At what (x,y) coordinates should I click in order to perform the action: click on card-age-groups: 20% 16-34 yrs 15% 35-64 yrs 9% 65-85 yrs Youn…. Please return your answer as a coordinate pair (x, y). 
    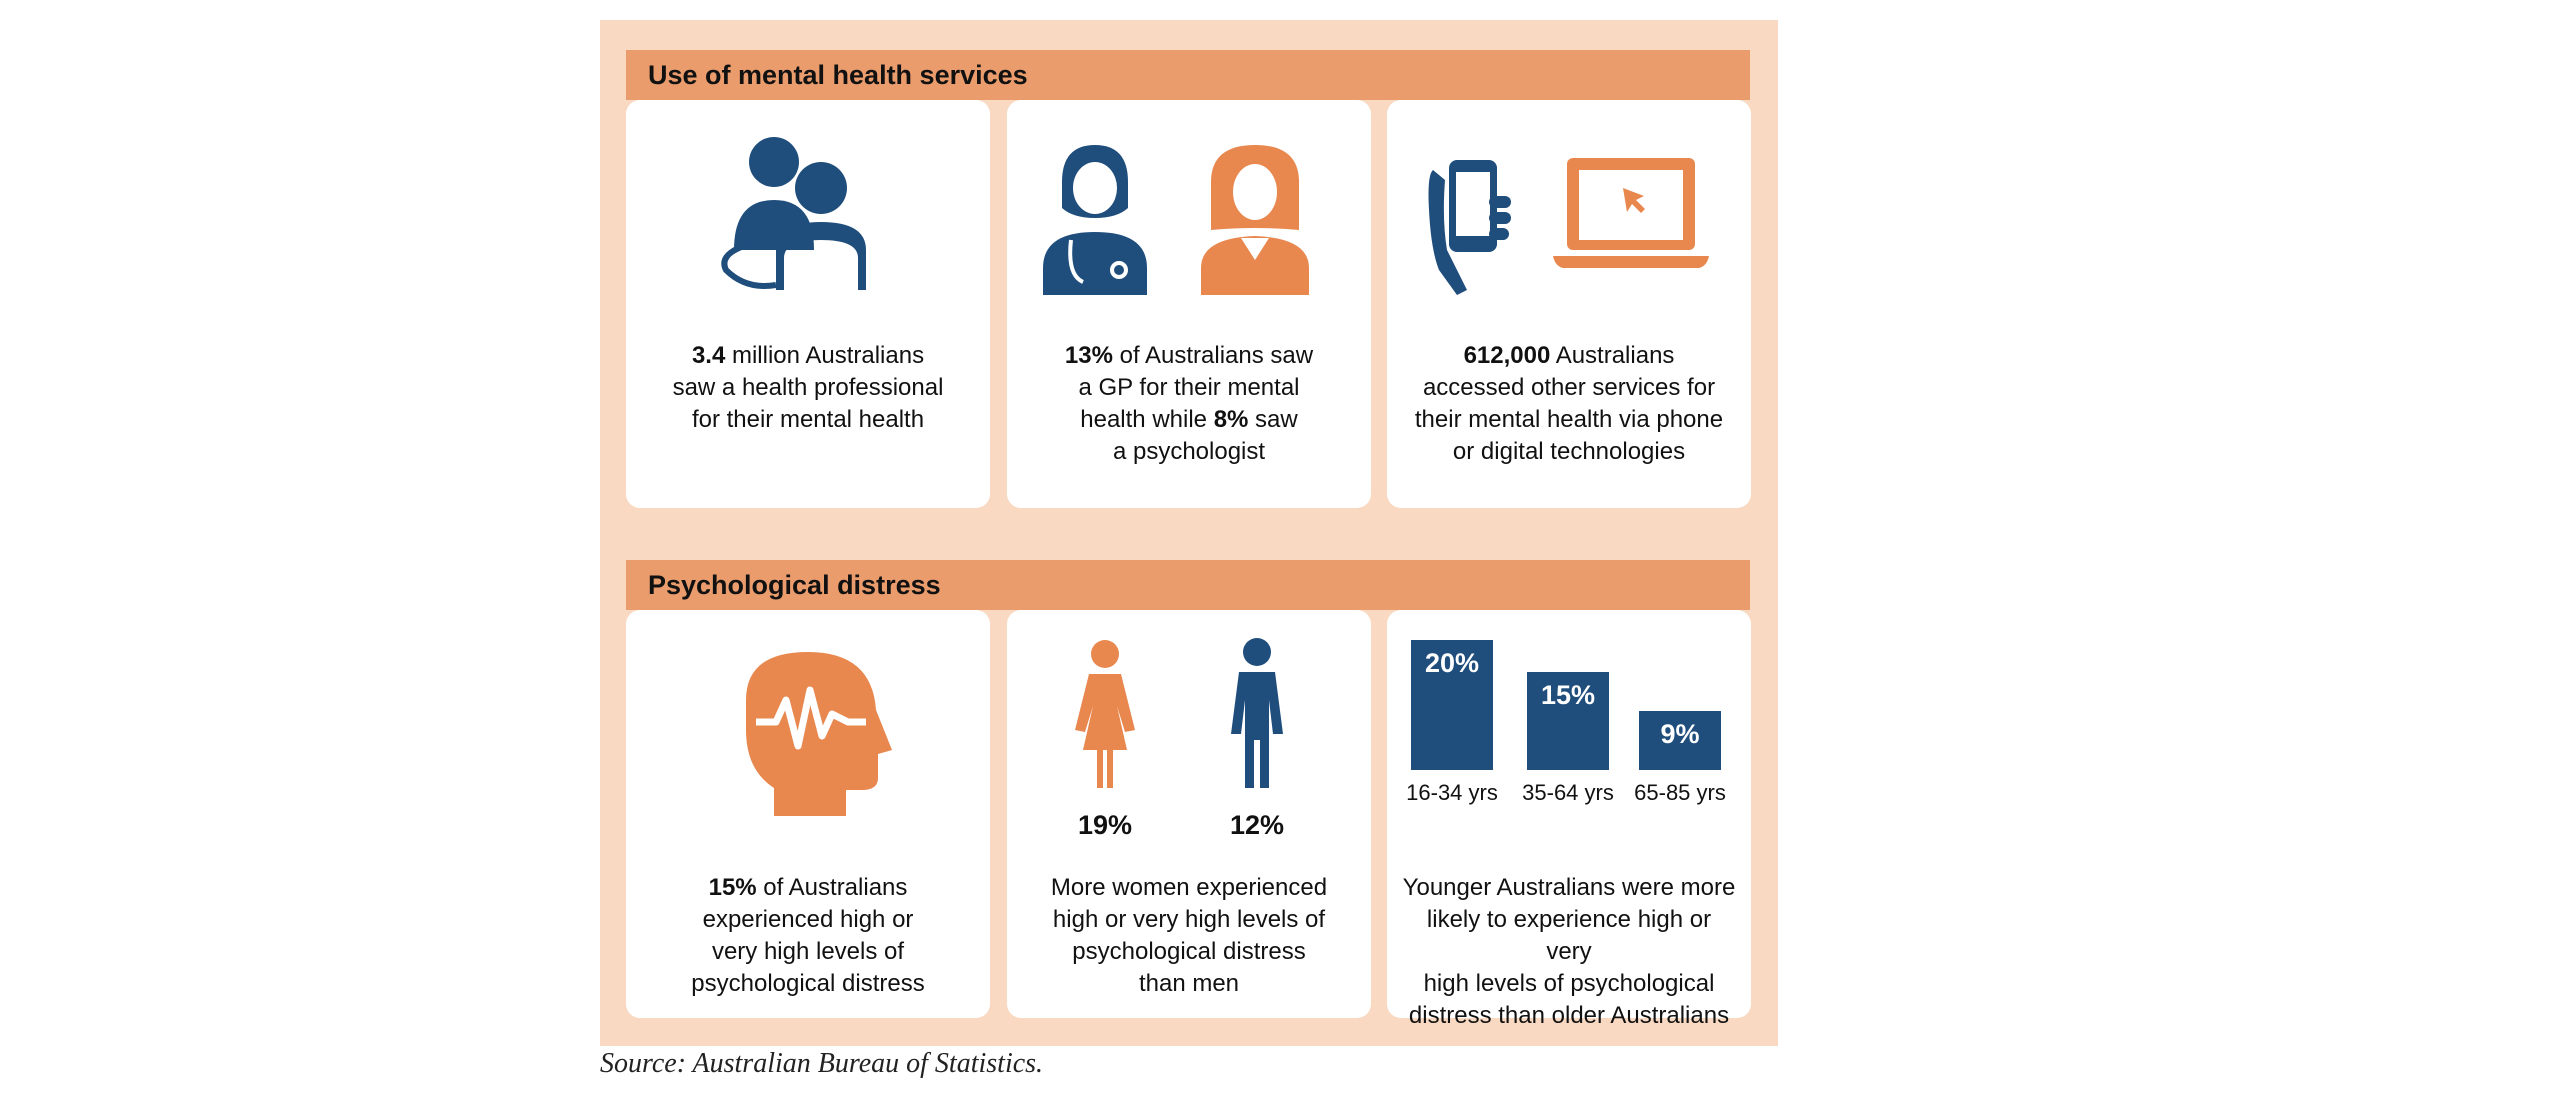
    Looking at the image, I should click on (1569, 819).